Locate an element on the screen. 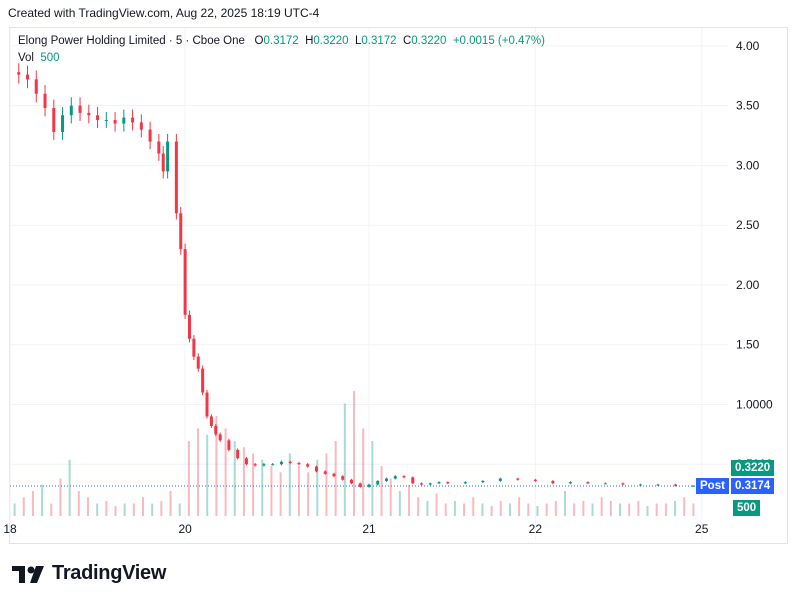  close-value: 0.3220 is located at coordinates (429, 41).